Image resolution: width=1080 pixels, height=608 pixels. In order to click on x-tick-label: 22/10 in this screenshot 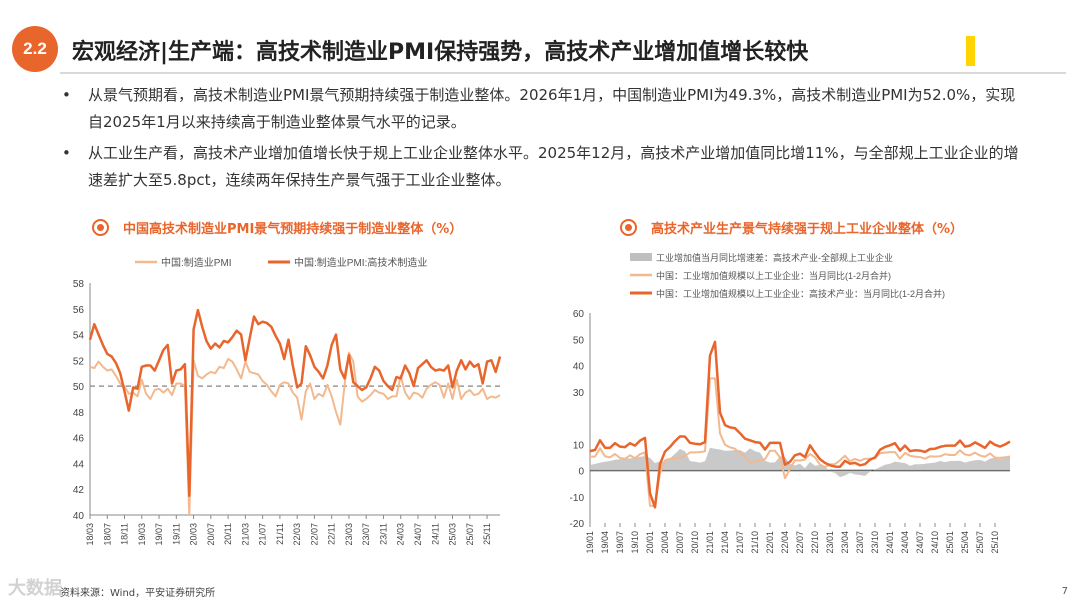, I will do `click(815, 542)`.